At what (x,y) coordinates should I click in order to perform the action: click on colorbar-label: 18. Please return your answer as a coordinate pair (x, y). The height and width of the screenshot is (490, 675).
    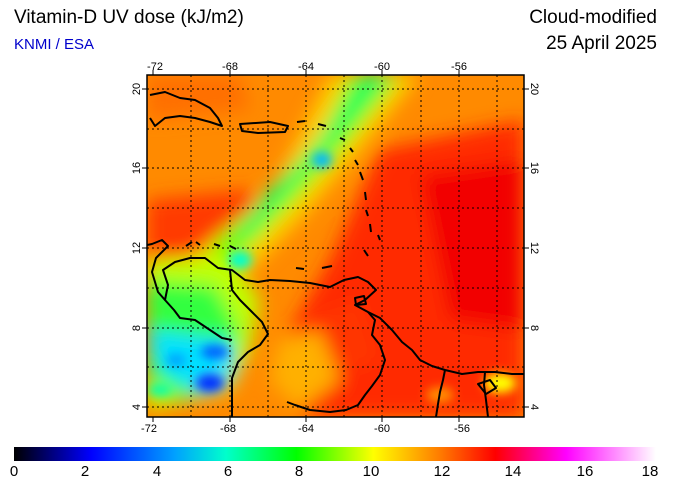
    Looking at the image, I should click on (650, 471).